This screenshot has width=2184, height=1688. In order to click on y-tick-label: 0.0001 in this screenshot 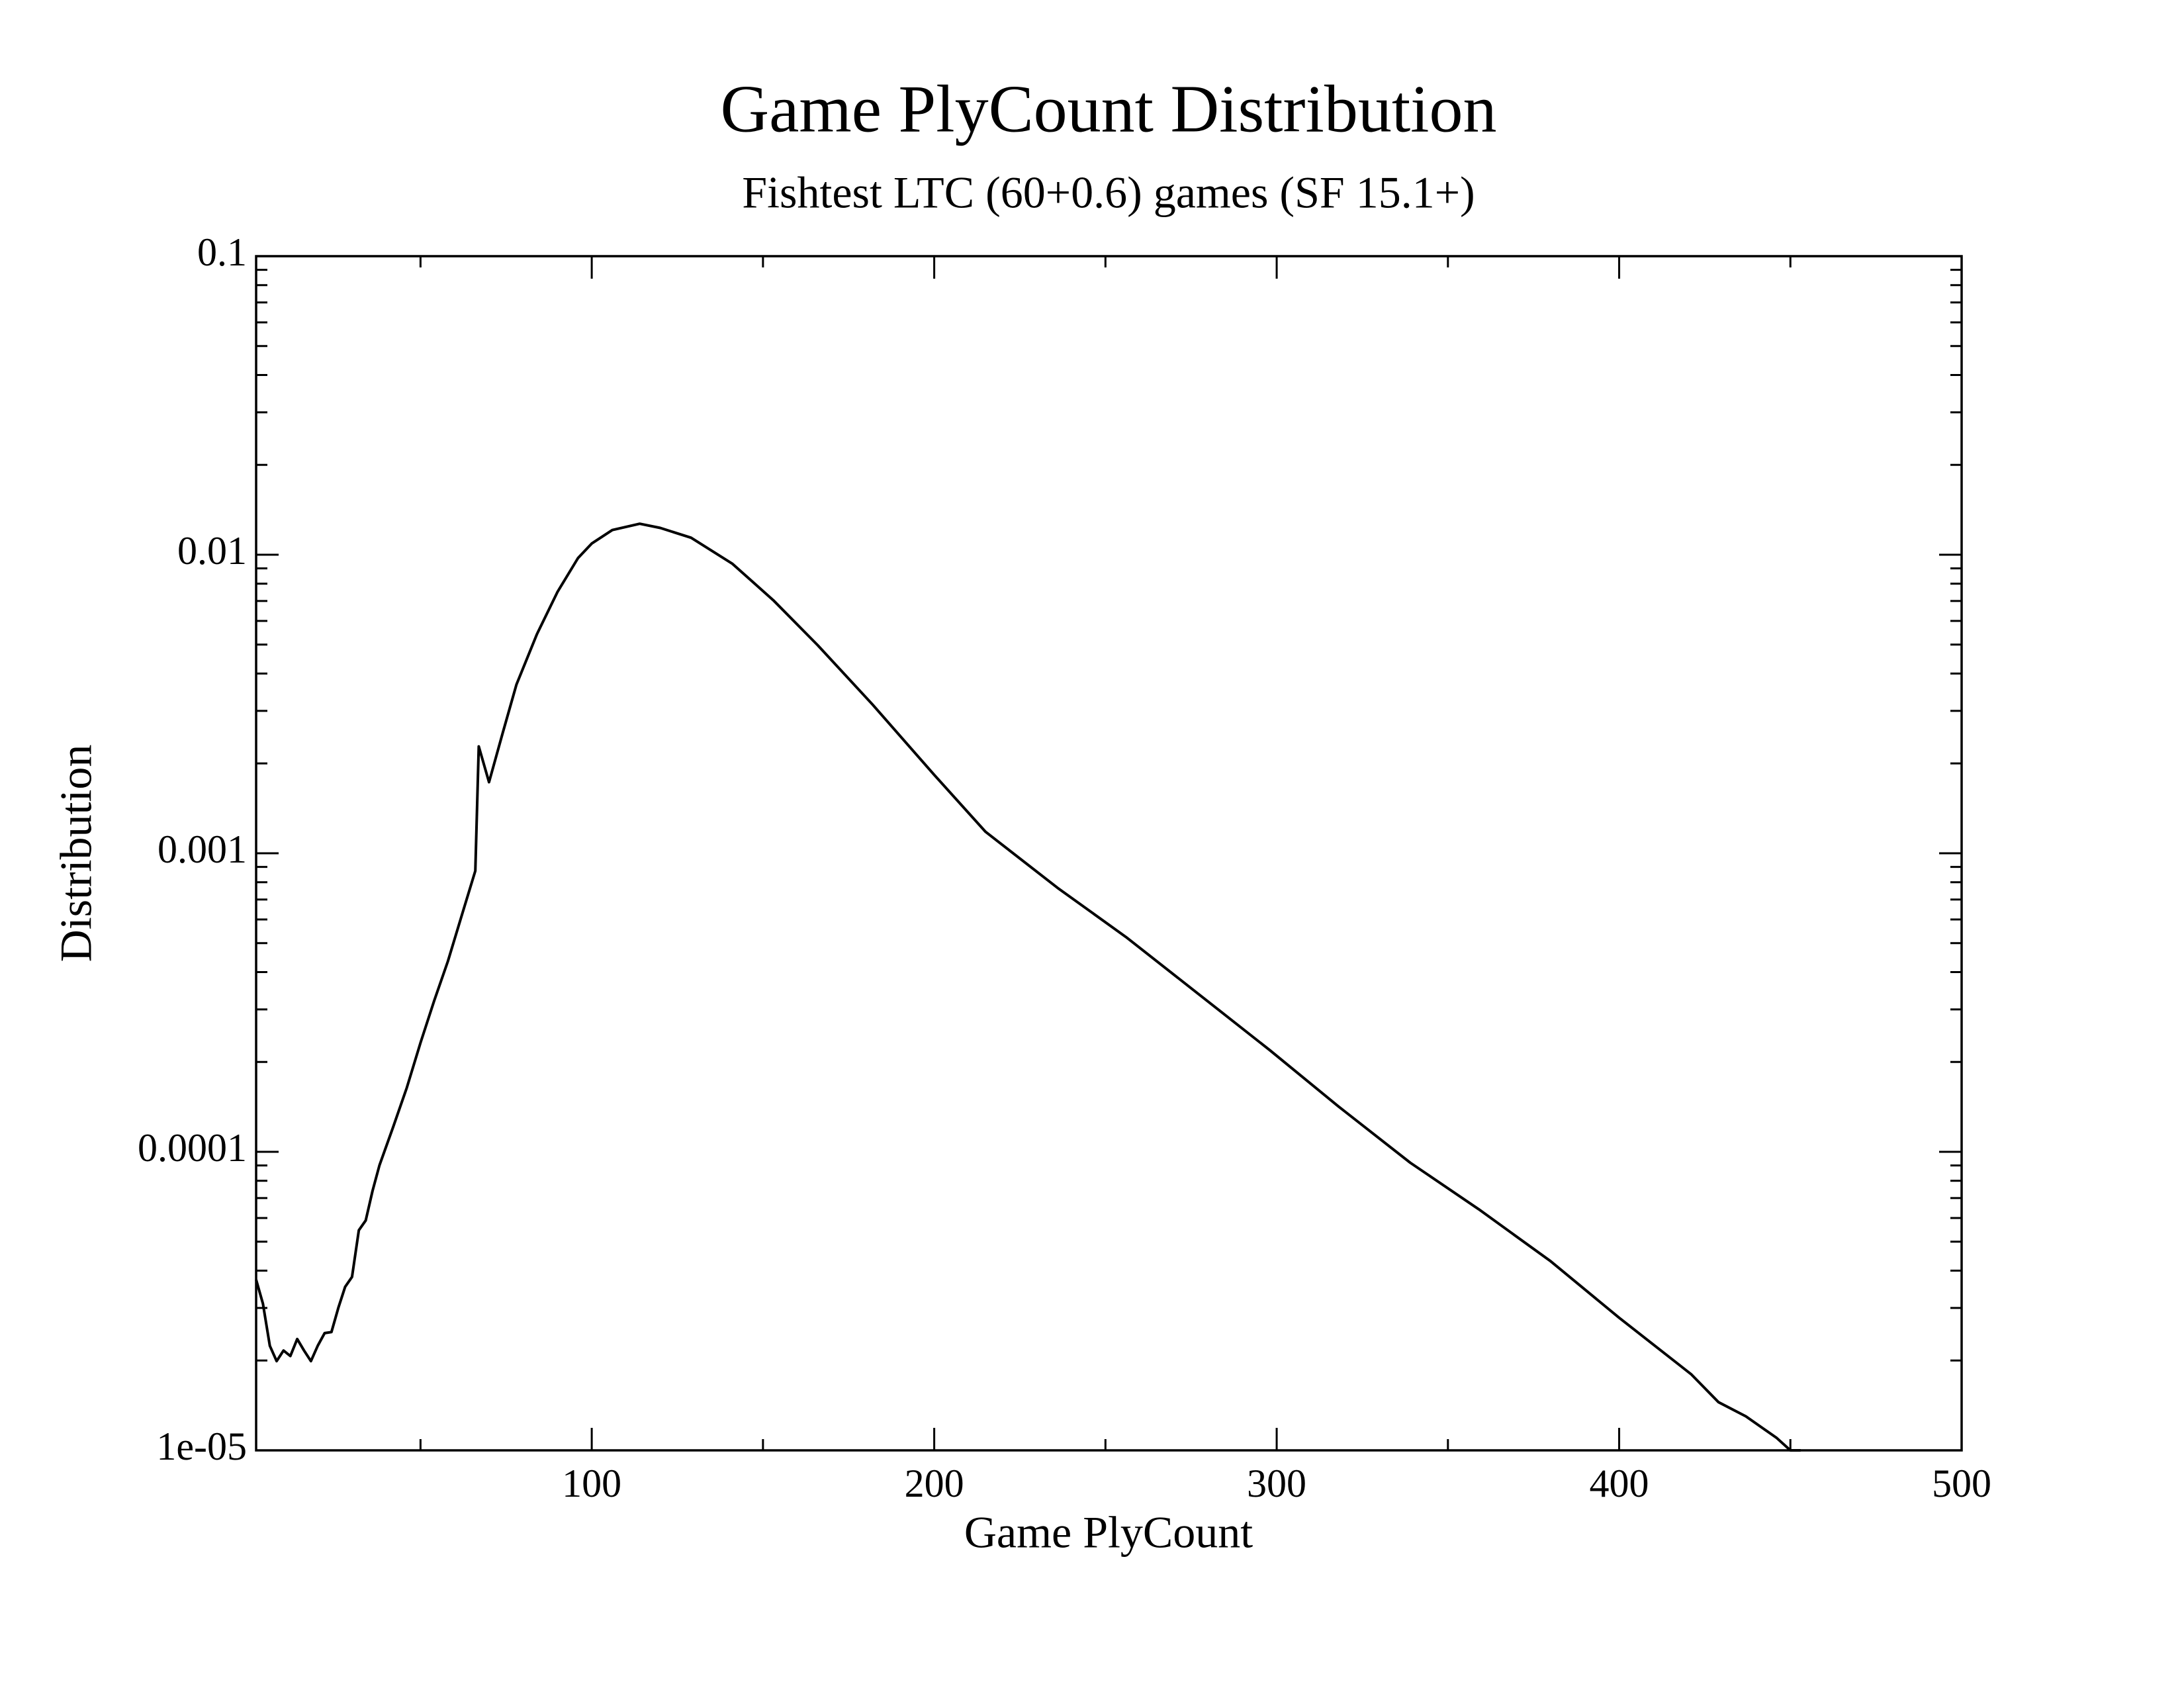, I will do `click(192, 1148)`.